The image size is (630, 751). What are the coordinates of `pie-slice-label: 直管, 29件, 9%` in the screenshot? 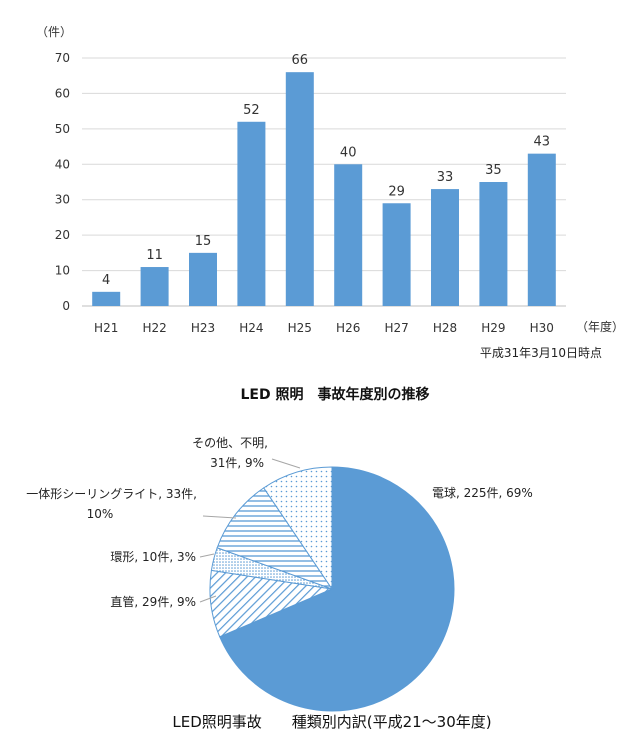 It's located at (153, 601).